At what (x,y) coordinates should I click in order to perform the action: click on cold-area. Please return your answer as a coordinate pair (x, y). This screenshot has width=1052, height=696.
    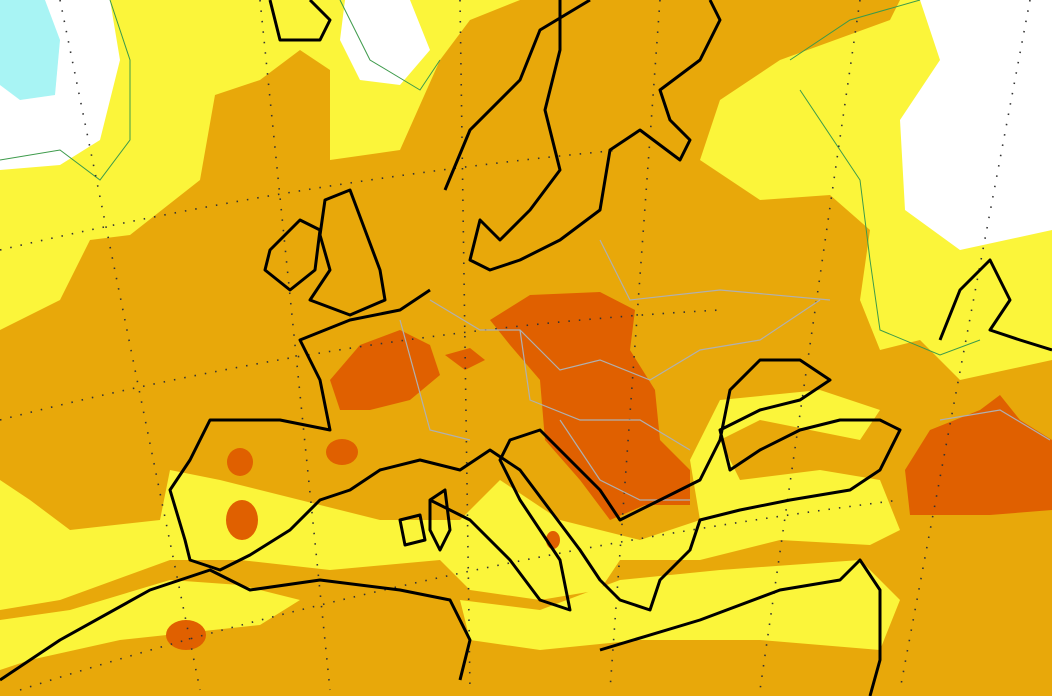
    Looking at the image, I should click on (30, 50).